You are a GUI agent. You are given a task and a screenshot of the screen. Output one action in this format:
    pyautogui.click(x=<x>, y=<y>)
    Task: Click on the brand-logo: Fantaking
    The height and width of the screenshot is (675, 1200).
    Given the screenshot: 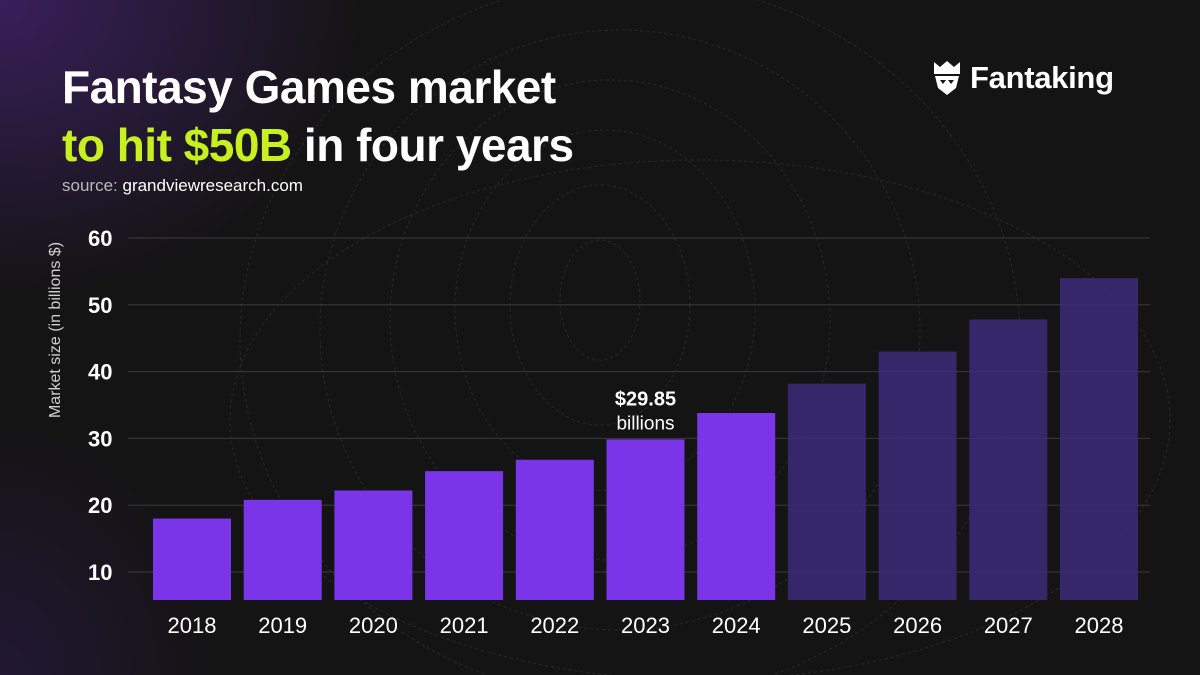 What is the action you would take?
    pyautogui.click(x=1023, y=78)
    